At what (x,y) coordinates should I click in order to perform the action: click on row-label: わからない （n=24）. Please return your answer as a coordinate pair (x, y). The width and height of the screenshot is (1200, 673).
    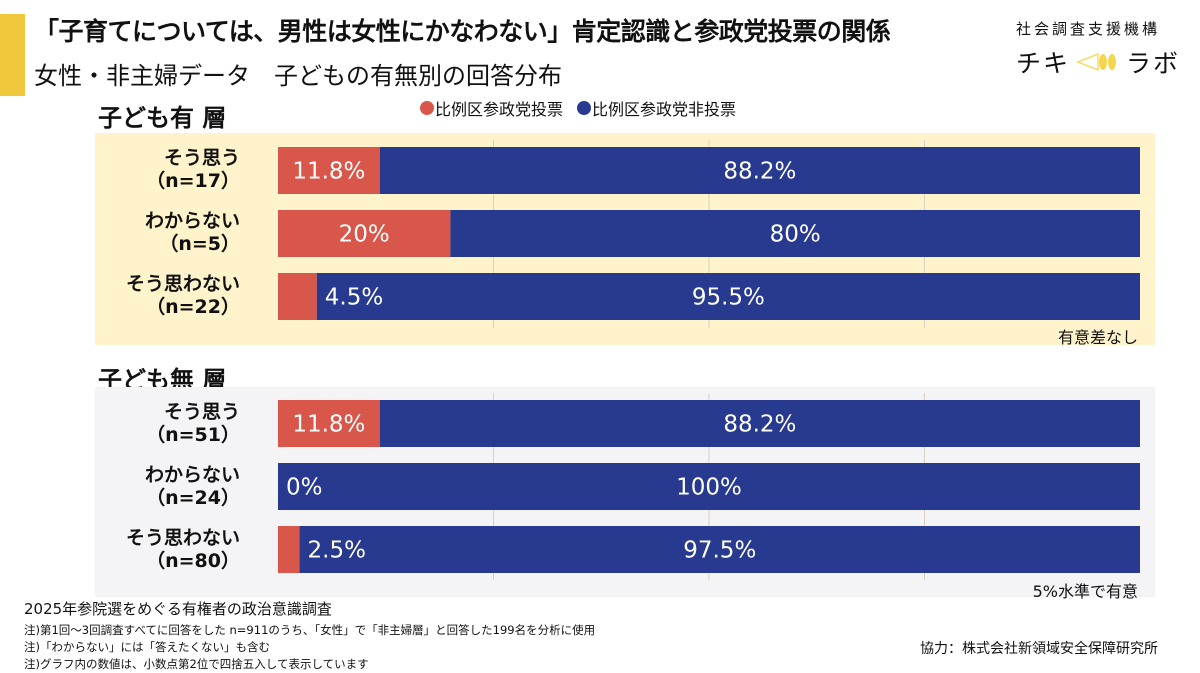
    Looking at the image, I should click on (160, 487).